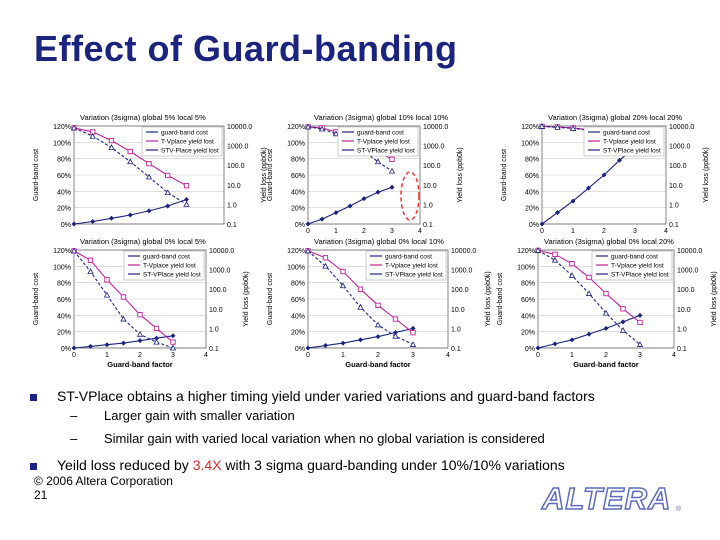 This screenshot has height=540, width=720. What do you see at coordinates (410, 196) in the screenshot?
I see `highlight-oval` at bounding box center [410, 196].